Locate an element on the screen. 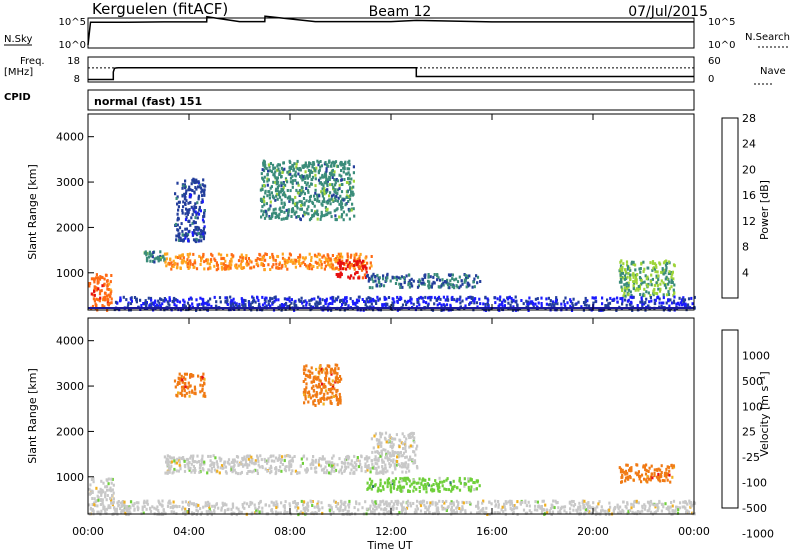  nsky-line is located at coordinates (390, 30).